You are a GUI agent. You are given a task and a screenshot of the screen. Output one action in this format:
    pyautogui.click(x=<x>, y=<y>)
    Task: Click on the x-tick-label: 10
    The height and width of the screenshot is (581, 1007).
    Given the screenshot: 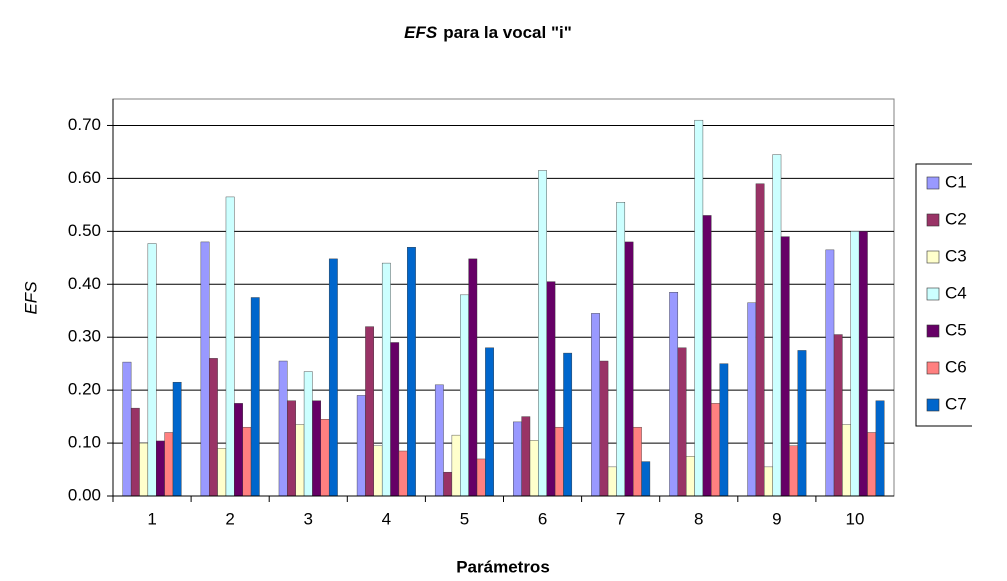 What is the action you would take?
    pyautogui.click(x=854, y=518)
    